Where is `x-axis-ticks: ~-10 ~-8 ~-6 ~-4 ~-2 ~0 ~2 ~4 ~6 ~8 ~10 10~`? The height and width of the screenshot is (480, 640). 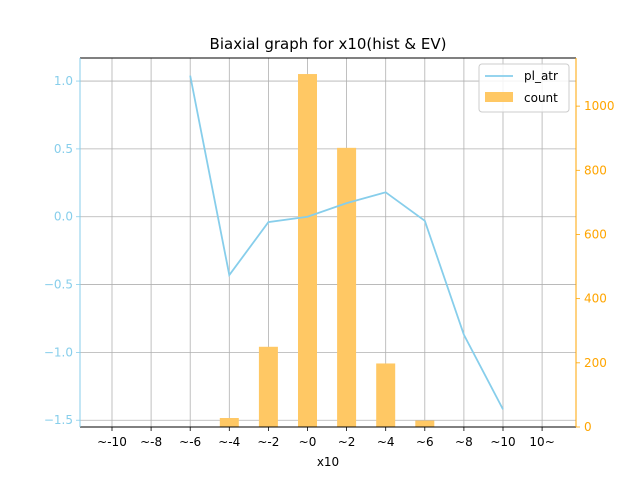
x-axis-ticks: ~-10 ~-8 ~-6 ~-4 ~-2 ~0 ~2 ~4 ~6 ~8 ~10 10~ is located at coordinates (326, 438).